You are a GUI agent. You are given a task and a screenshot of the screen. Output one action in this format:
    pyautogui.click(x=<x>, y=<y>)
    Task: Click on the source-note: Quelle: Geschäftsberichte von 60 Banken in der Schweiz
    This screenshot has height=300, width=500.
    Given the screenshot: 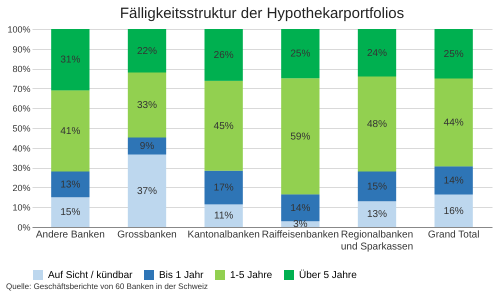 What is the action you would take?
    pyautogui.click(x=107, y=286)
    